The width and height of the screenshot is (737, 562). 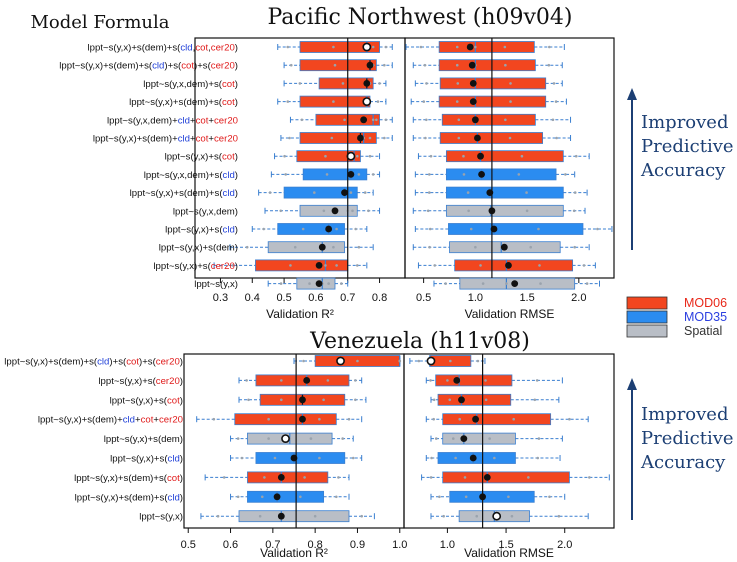 What do you see at coordinates (705, 317) in the screenshot?
I see `legend-label: MOD35` at bounding box center [705, 317].